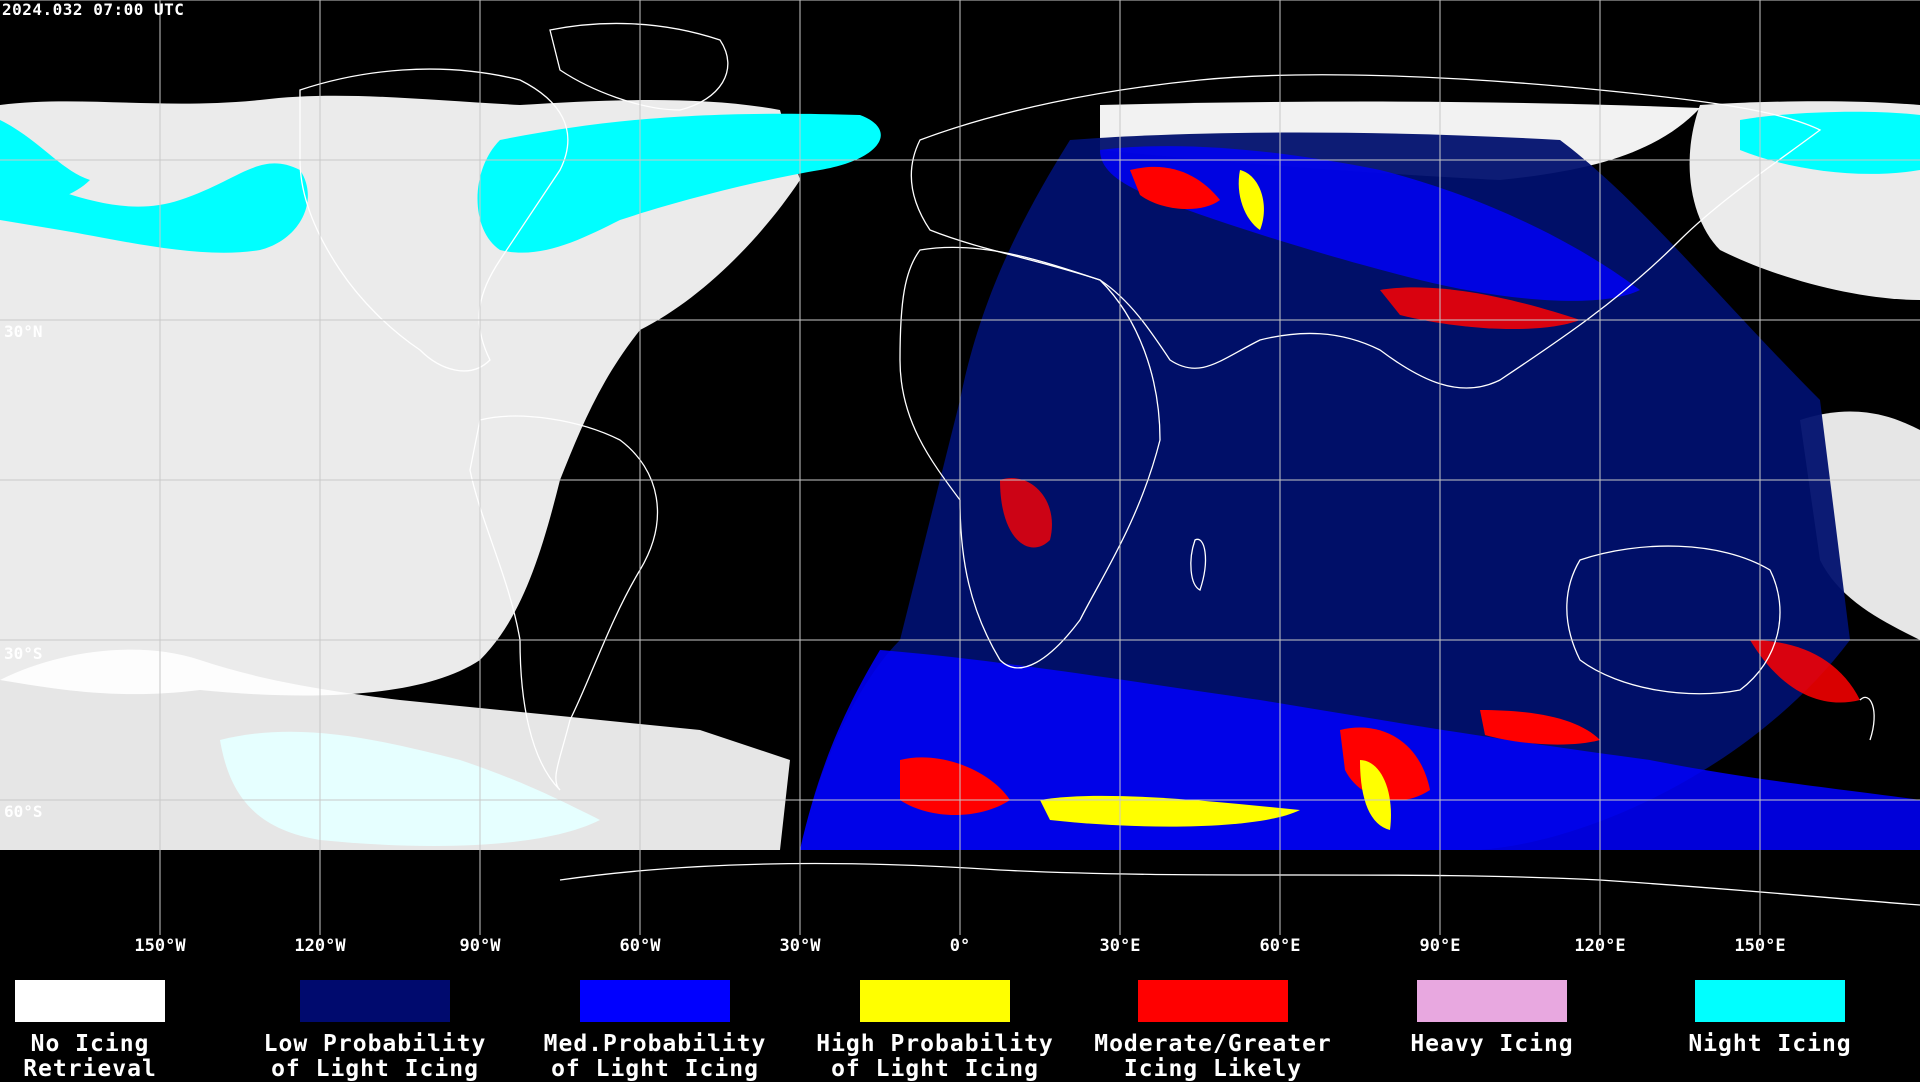 Image resolution: width=1920 pixels, height=1082 pixels. I want to click on moderate-icing-south-indian, so click(1540, 727).